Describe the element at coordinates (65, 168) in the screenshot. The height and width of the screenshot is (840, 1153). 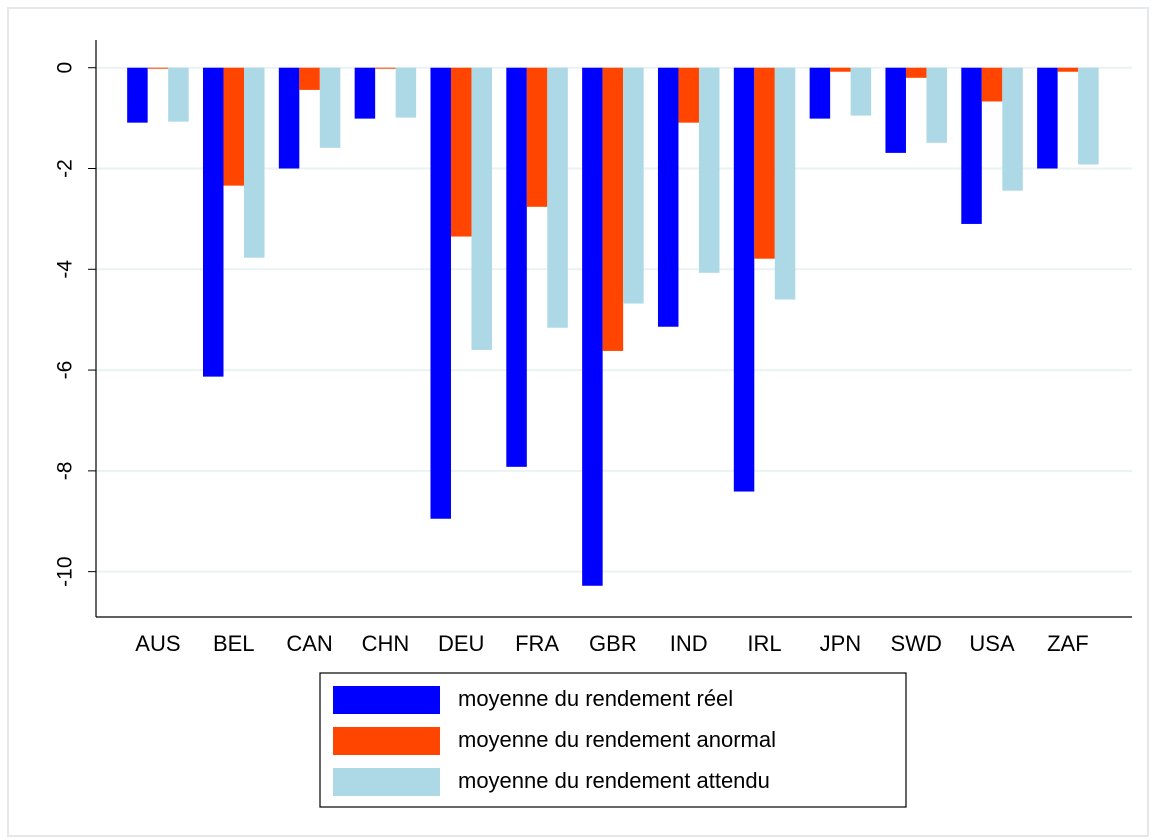
I see `y-tick-label: -2` at that location.